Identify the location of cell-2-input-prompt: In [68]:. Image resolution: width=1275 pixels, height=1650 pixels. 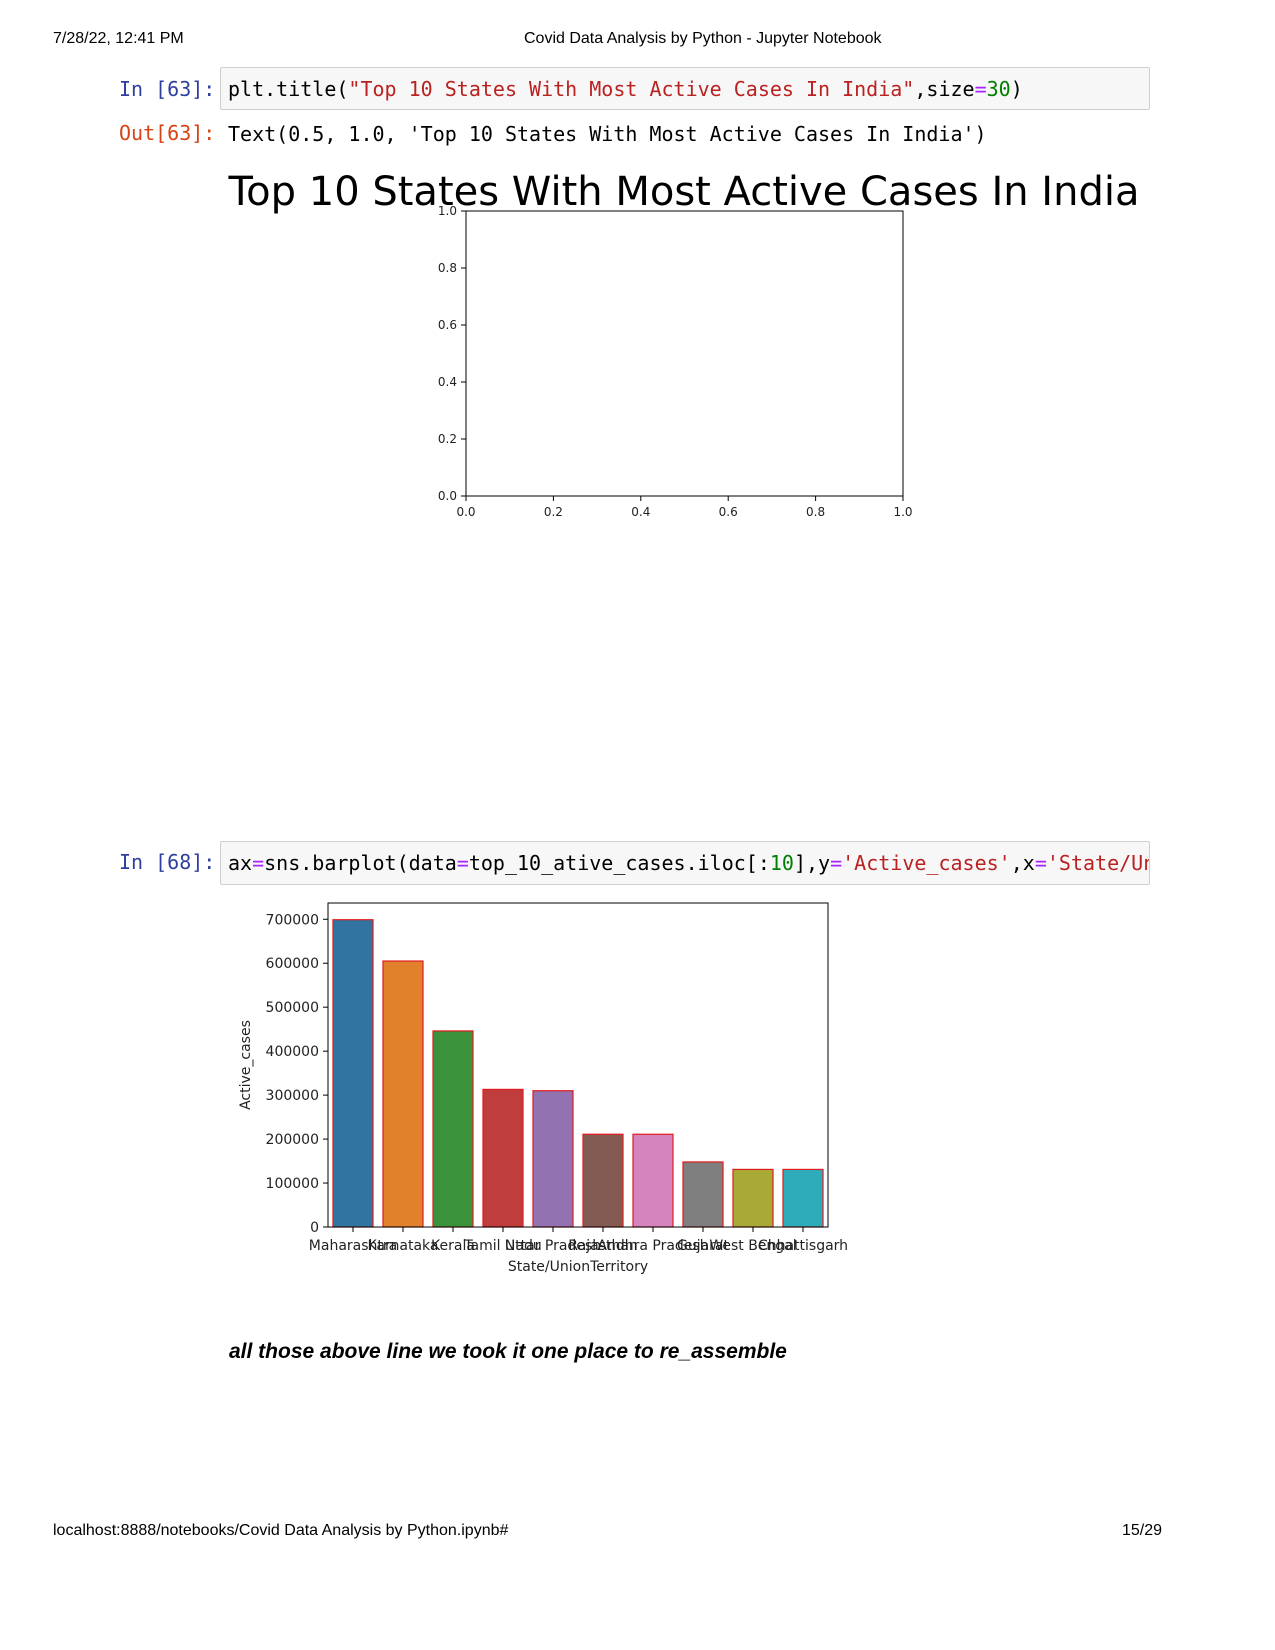
(167, 862).